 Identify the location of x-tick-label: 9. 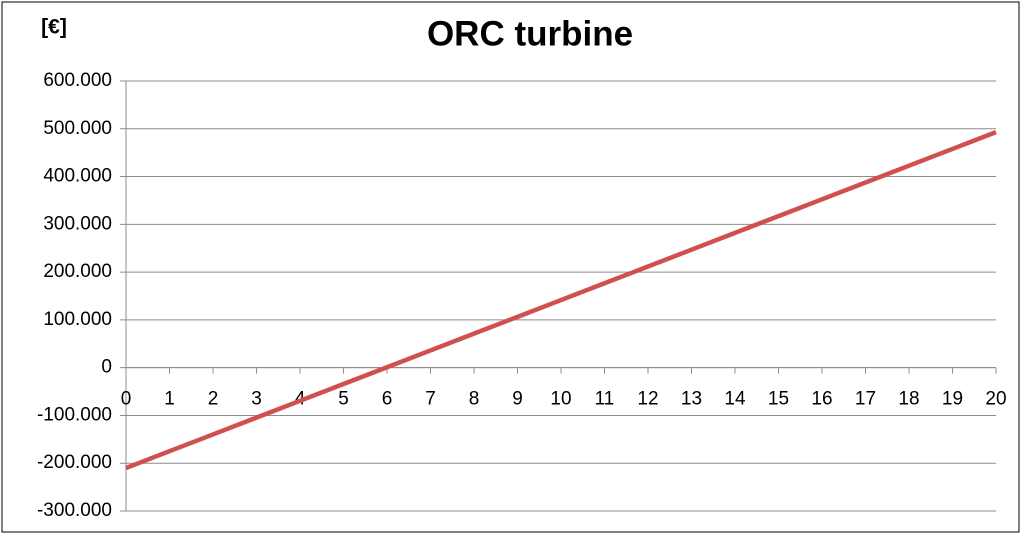
(517, 399).